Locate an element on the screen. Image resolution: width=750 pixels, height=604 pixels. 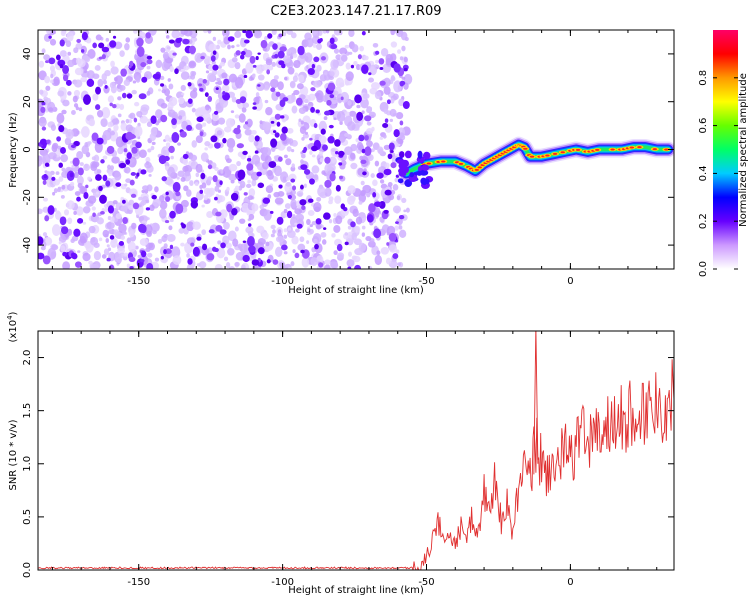
x-tick-label: -50 is located at coordinates (426, 281).